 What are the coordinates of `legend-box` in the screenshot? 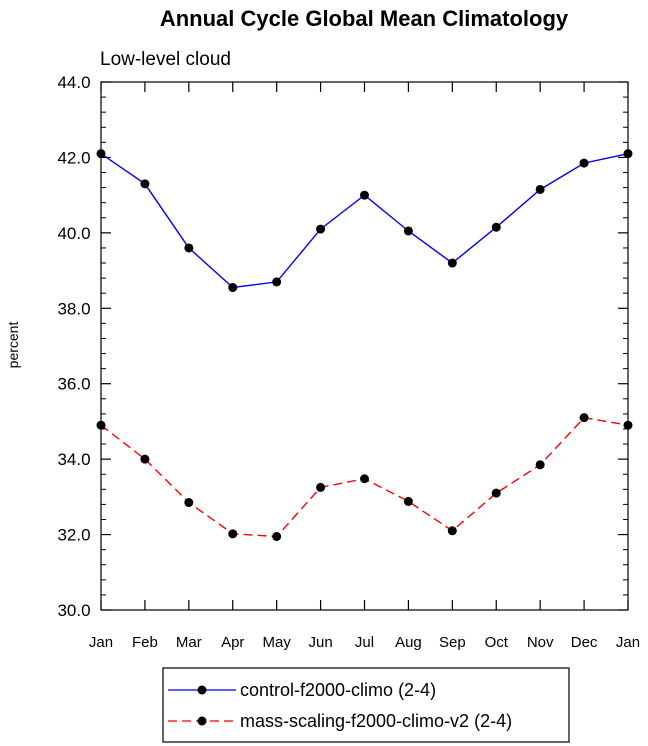 It's located at (366, 705).